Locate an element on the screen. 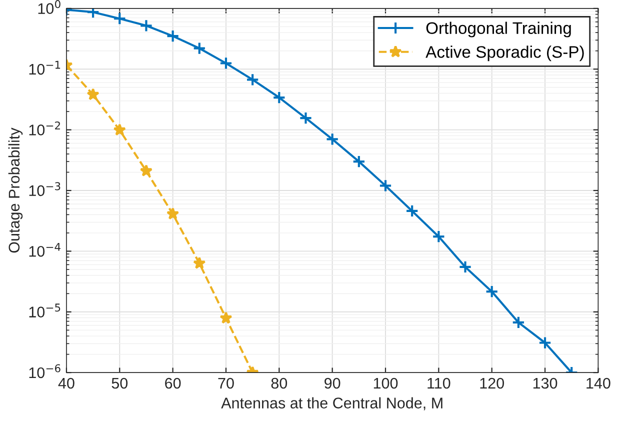 Image resolution: width=633 pixels, height=421 pixels. x-tick-label: 60 is located at coordinates (173, 383).